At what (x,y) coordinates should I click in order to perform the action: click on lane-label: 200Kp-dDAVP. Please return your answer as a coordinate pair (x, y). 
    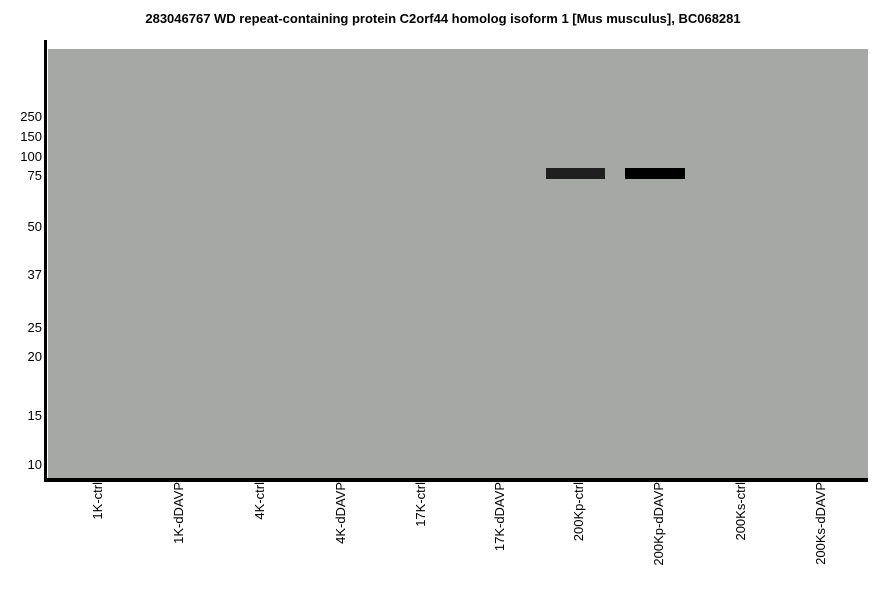
    Looking at the image, I should click on (658, 524).